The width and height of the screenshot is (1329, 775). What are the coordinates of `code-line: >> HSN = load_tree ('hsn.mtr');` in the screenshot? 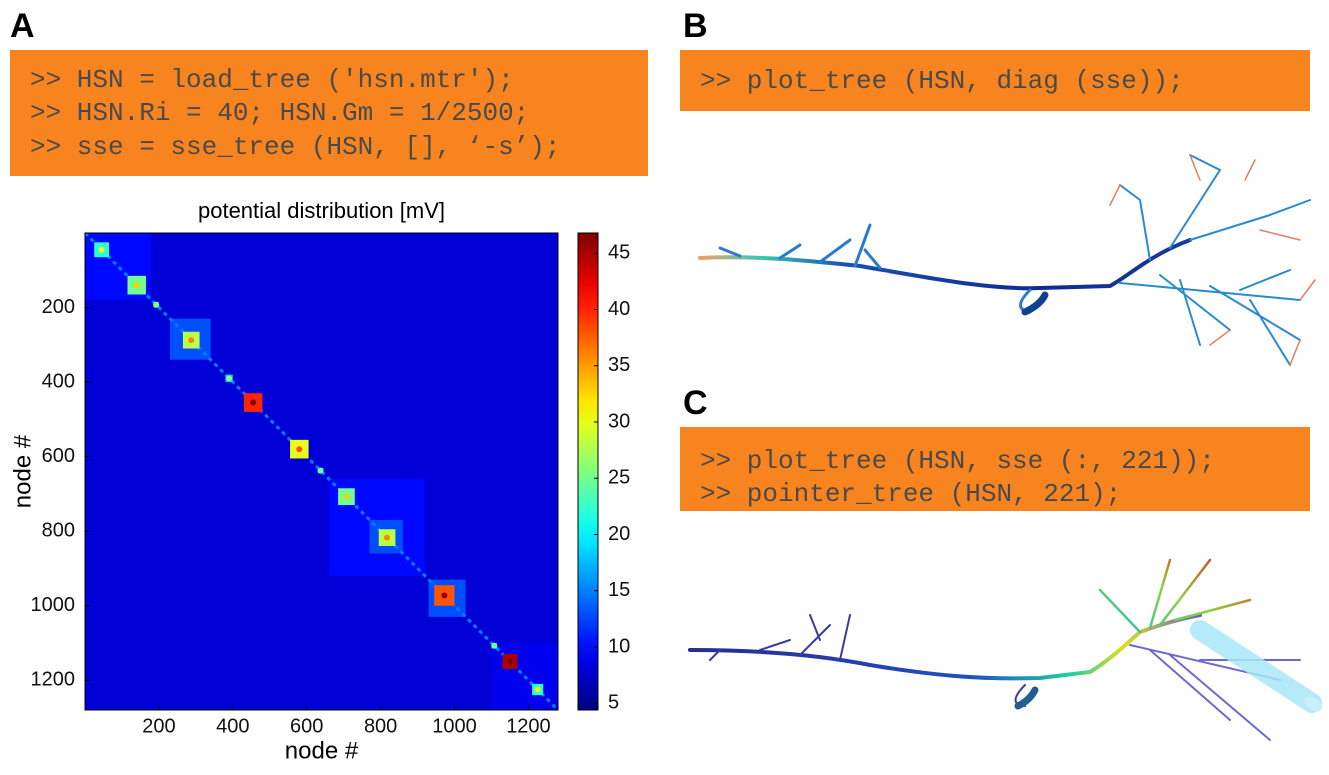 It's located at (272, 80).